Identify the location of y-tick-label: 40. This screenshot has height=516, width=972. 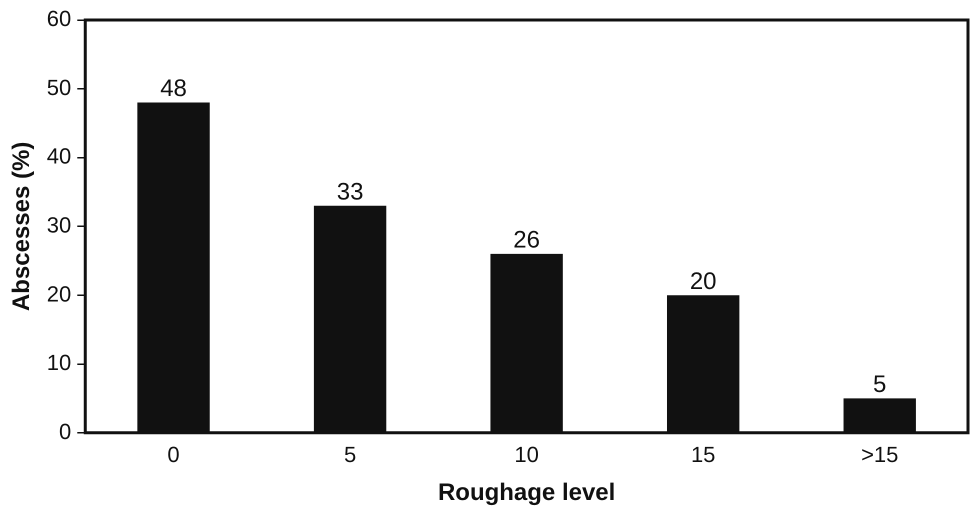
(59, 156).